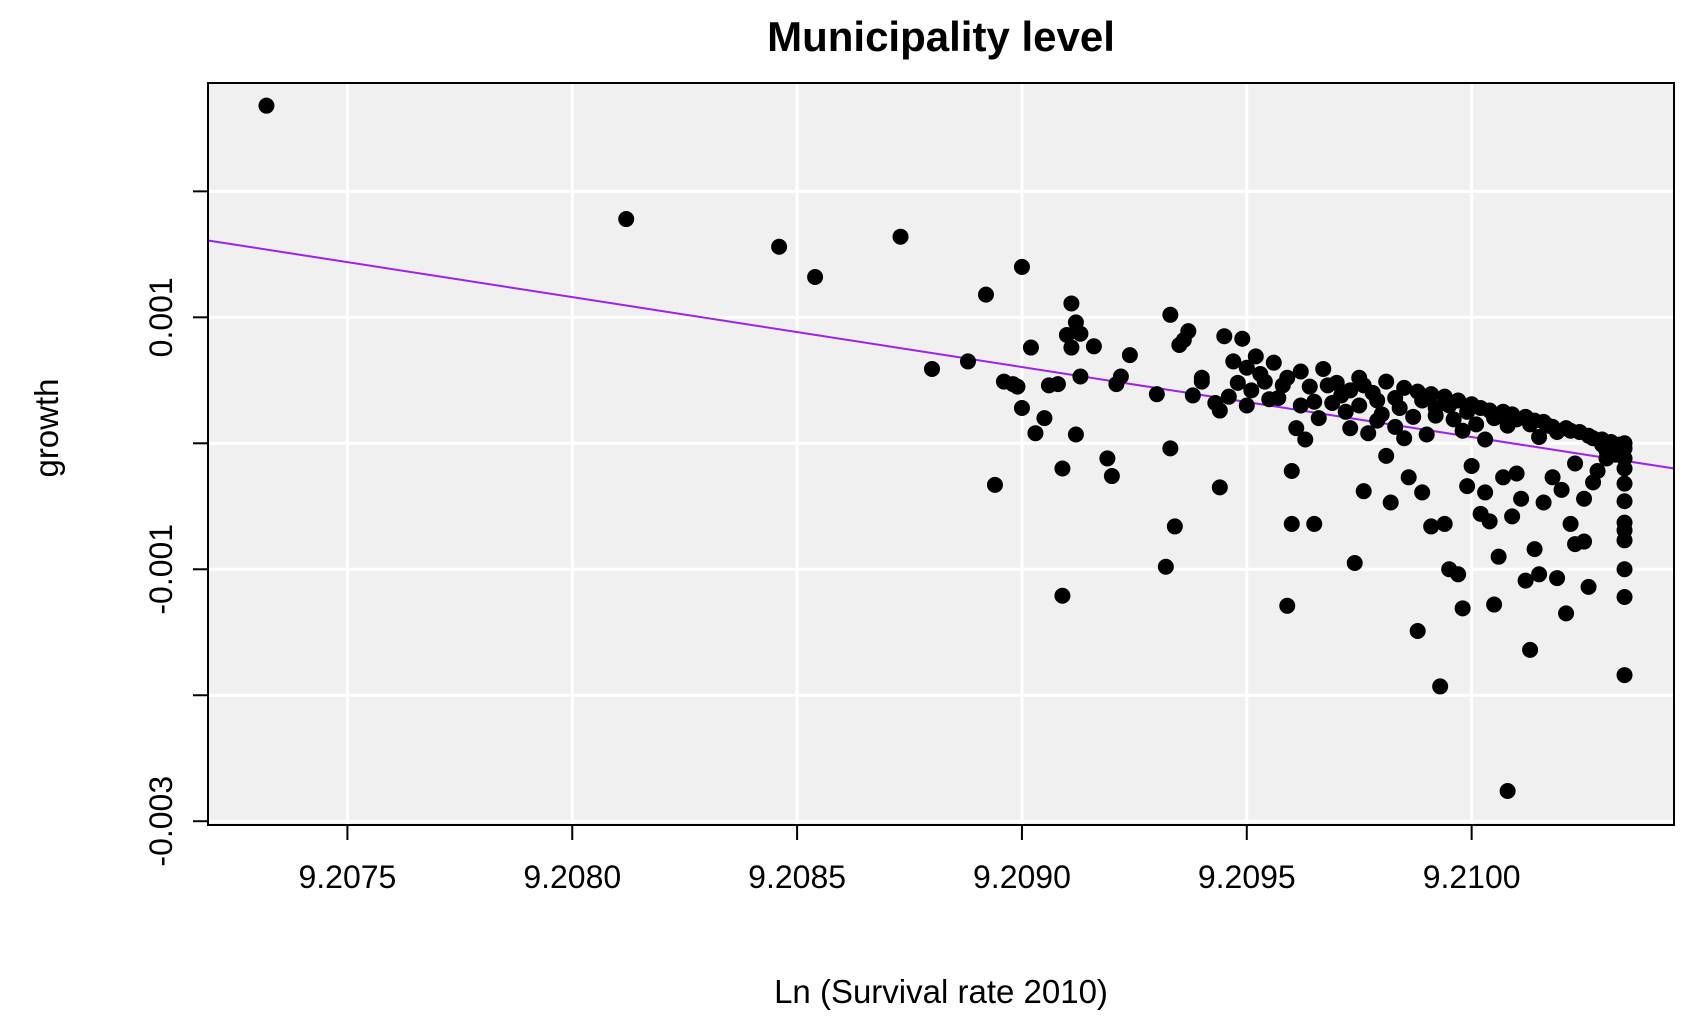  I want to click on x-tick-label: 9.2100, so click(1472, 877).